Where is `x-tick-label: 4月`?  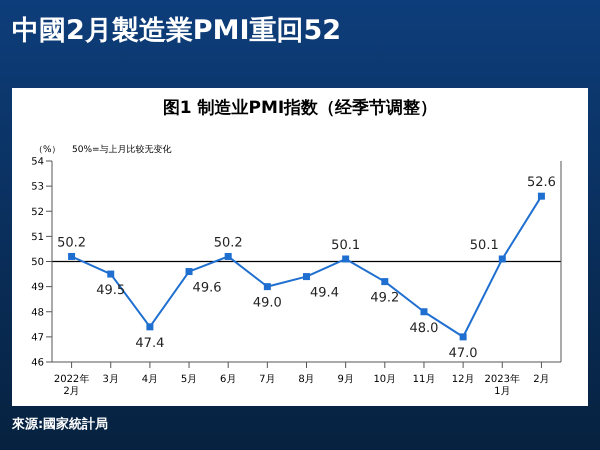 x-tick-label: 4月 is located at coordinates (150, 379).